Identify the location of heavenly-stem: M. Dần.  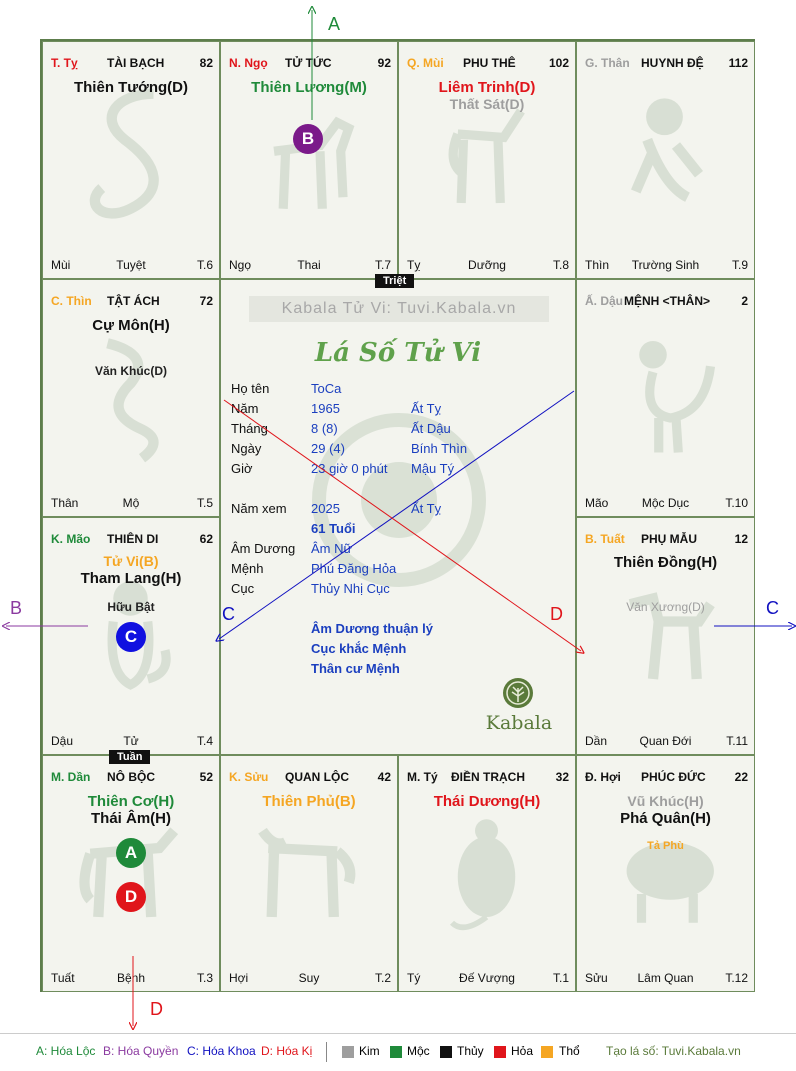
(71, 777).